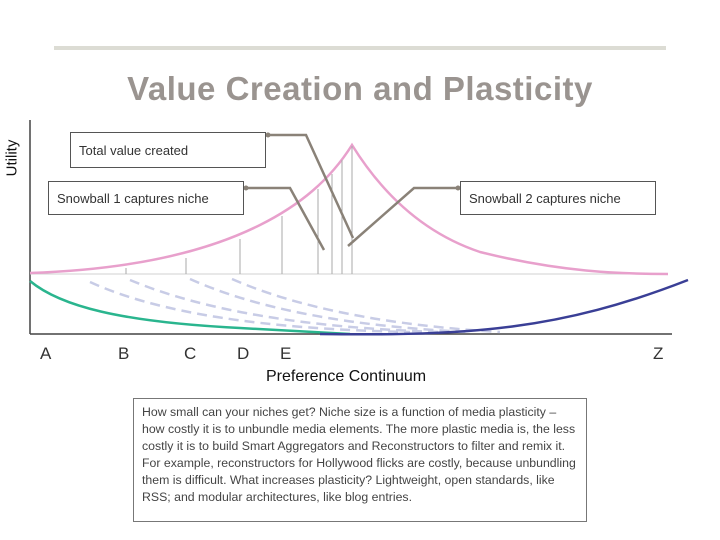 The width and height of the screenshot is (720, 540). What do you see at coordinates (366, 305) in the screenshot?
I see `intermediate-curve-e` at bounding box center [366, 305].